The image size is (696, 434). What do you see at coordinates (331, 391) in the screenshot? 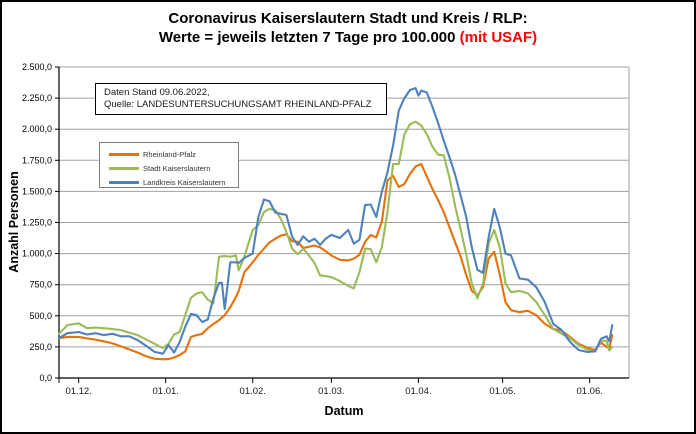
I see `x-tick-label: 01.03.` at bounding box center [331, 391].